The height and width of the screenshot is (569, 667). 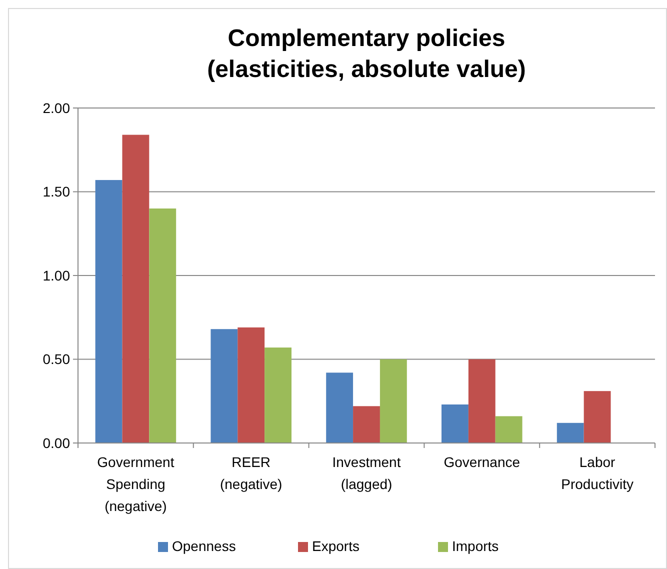 I want to click on x-tick-label: Investment (lagged), so click(x=366, y=473).